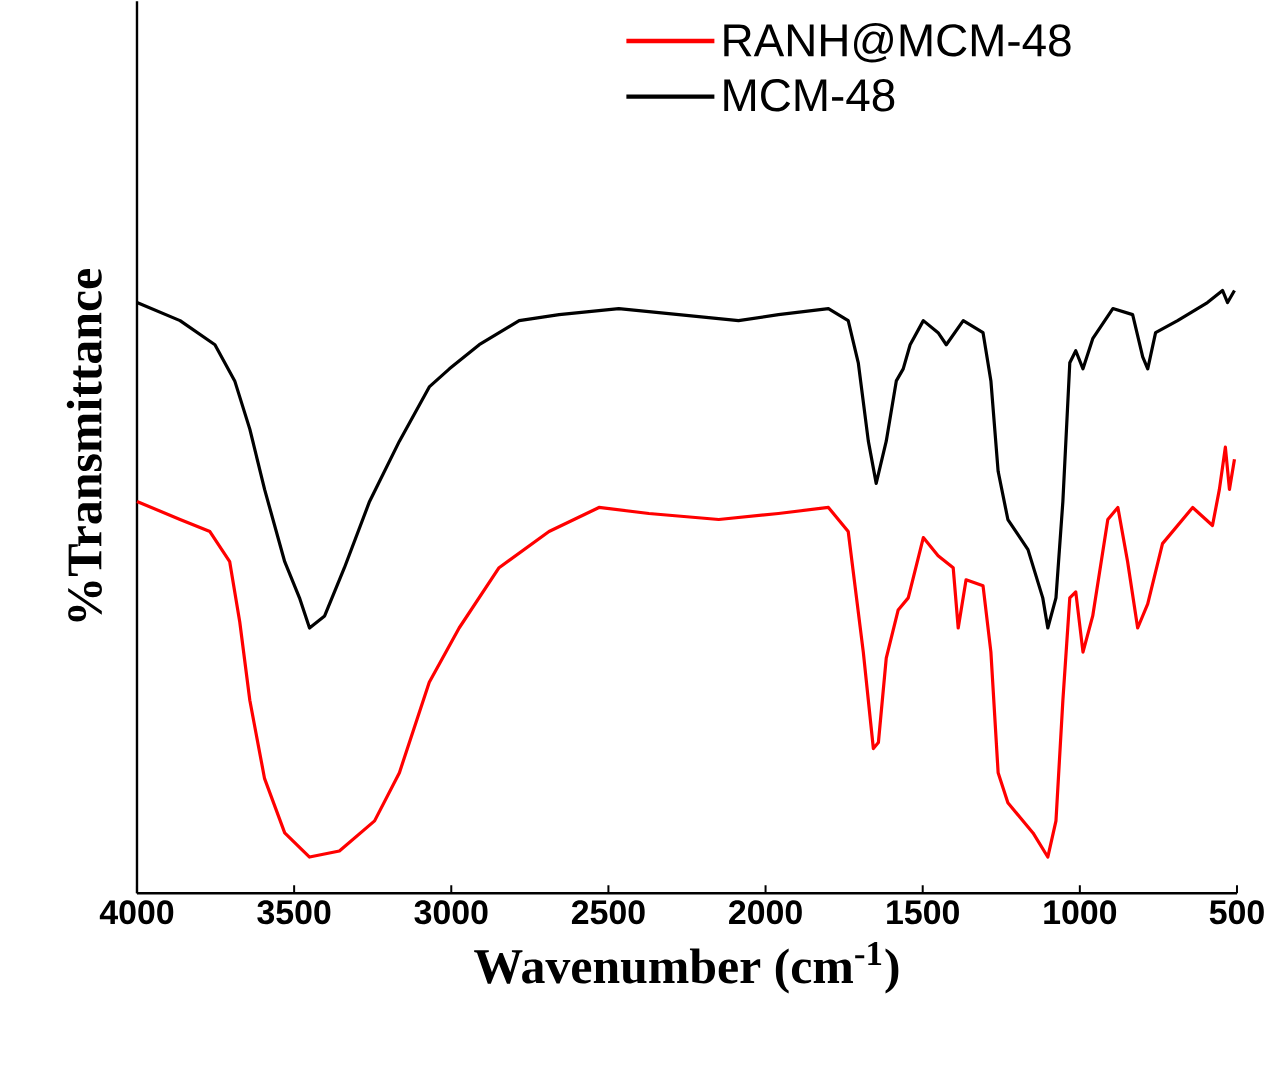  I want to click on x-tick-label: 3500, so click(294, 912).